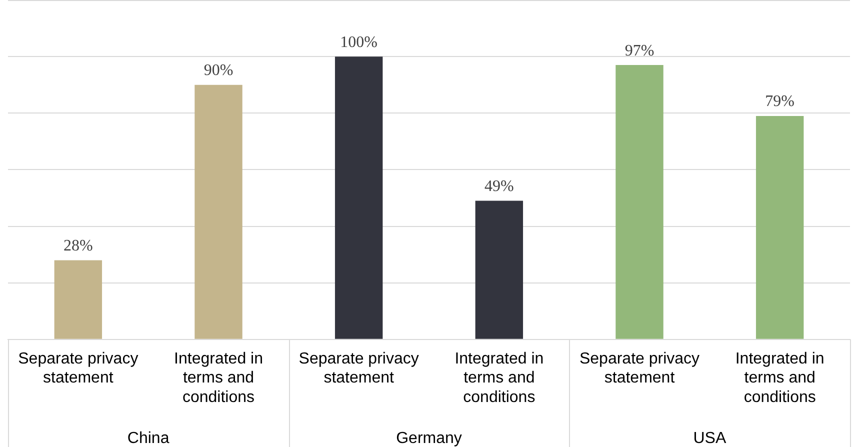 The height and width of the screenshot is (447, 858). Describe the element at coordinates (709, 438) in the screenshot. I see `text: USA` at that location.